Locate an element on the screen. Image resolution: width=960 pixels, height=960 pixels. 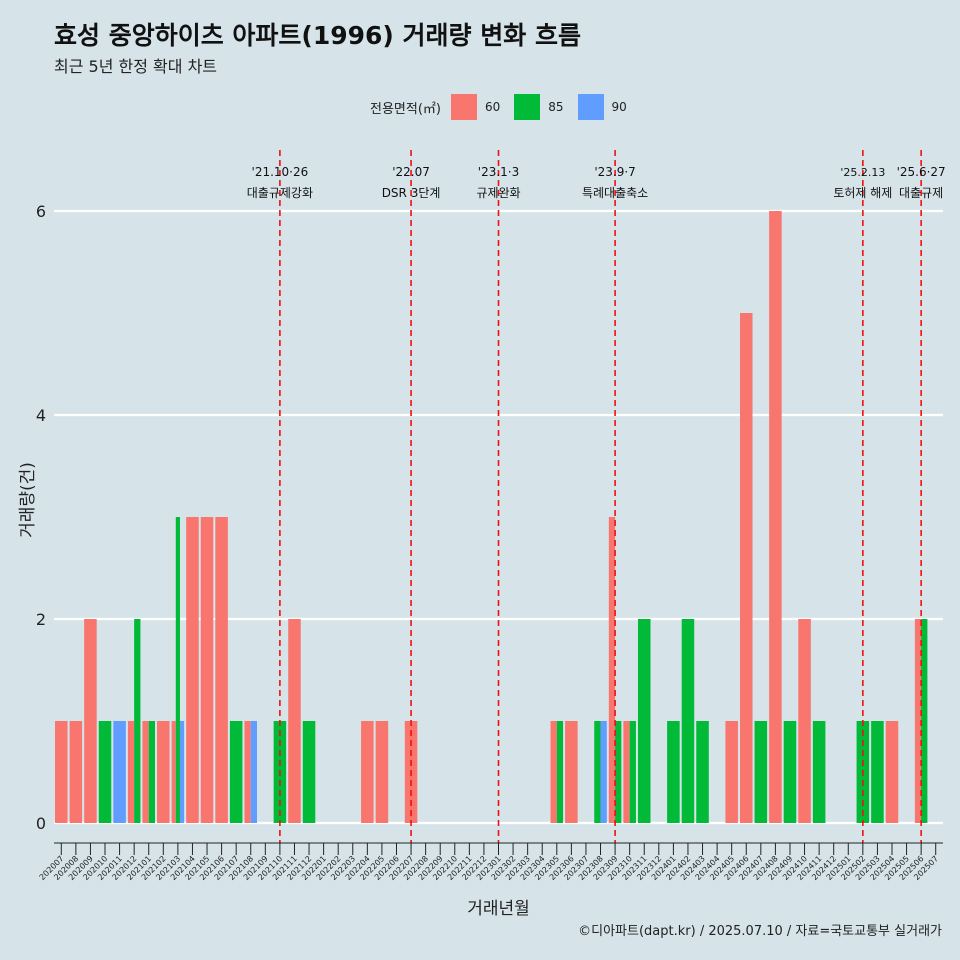
y-tick-label: 0 is located at coordinates (41, 823).